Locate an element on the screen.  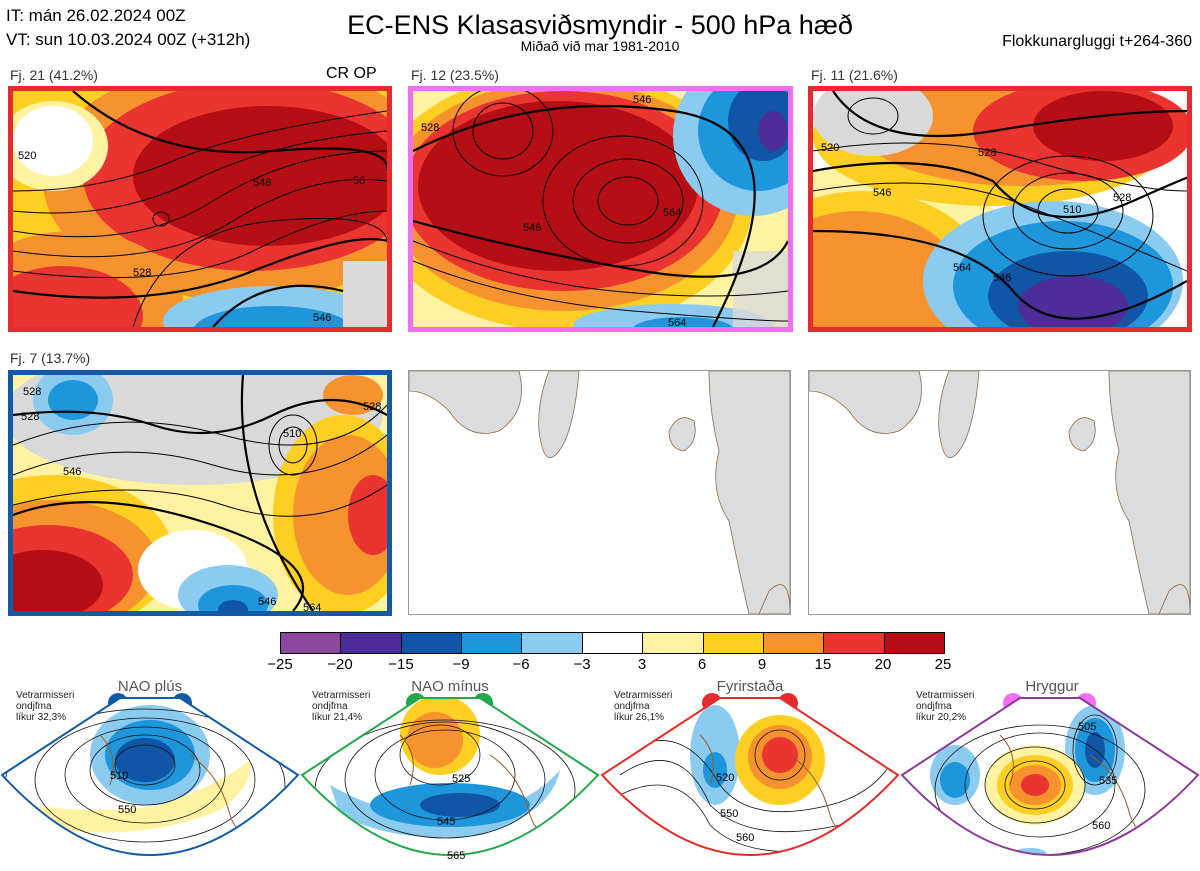
regime-nao-minus-note: Vetrarmisseri ondjfma líkur 21,4% is located at coordinates (341, 706).